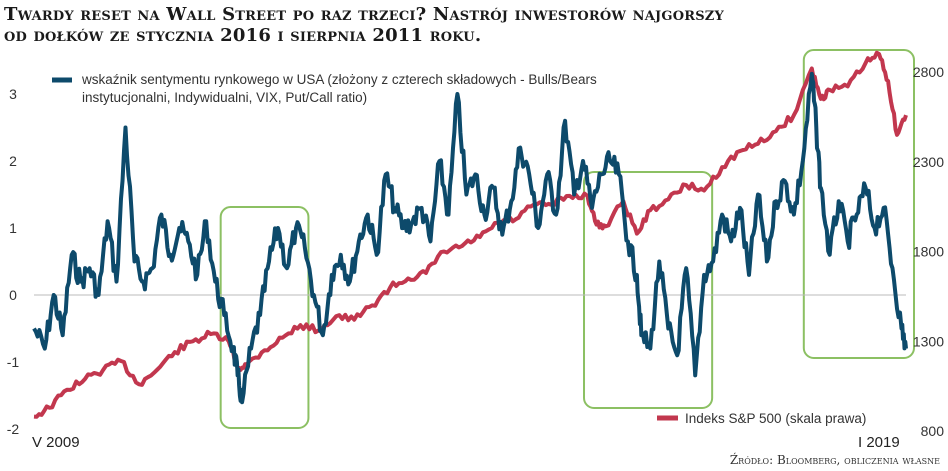 This screenshot has width=948, height=471. What do you see at coordinates (13, 94) in the screenshot?
I see `left-tick-label: 3` at bounding box center [13, 94].